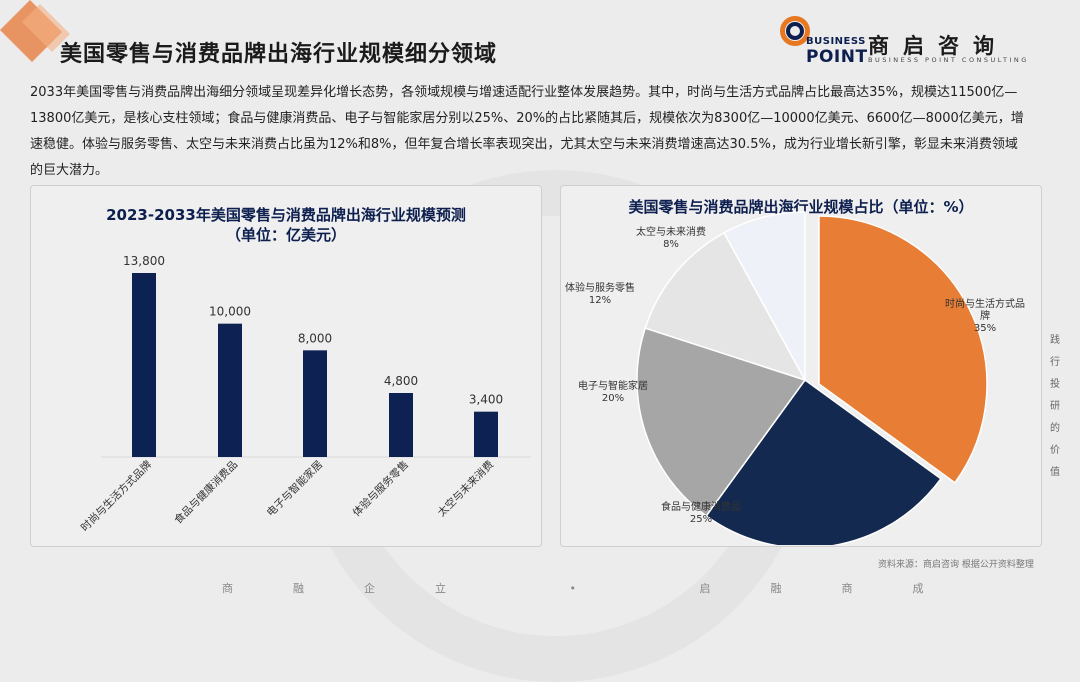  Describe the element at coordinates (938, 46) in the screenshot. I see `logo-chinese-name: 商启咨询` at that location.